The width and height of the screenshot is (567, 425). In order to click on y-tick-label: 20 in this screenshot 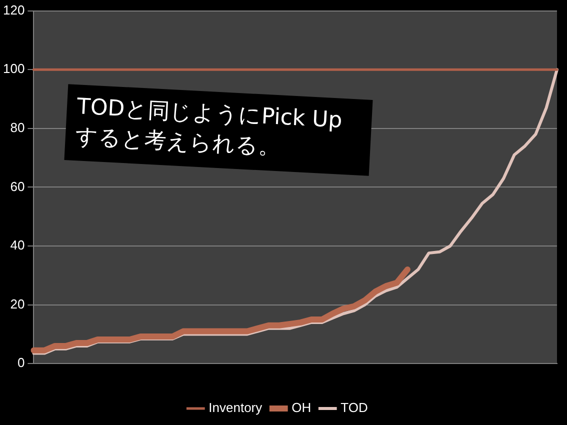, I will do `click(17, 304)`.